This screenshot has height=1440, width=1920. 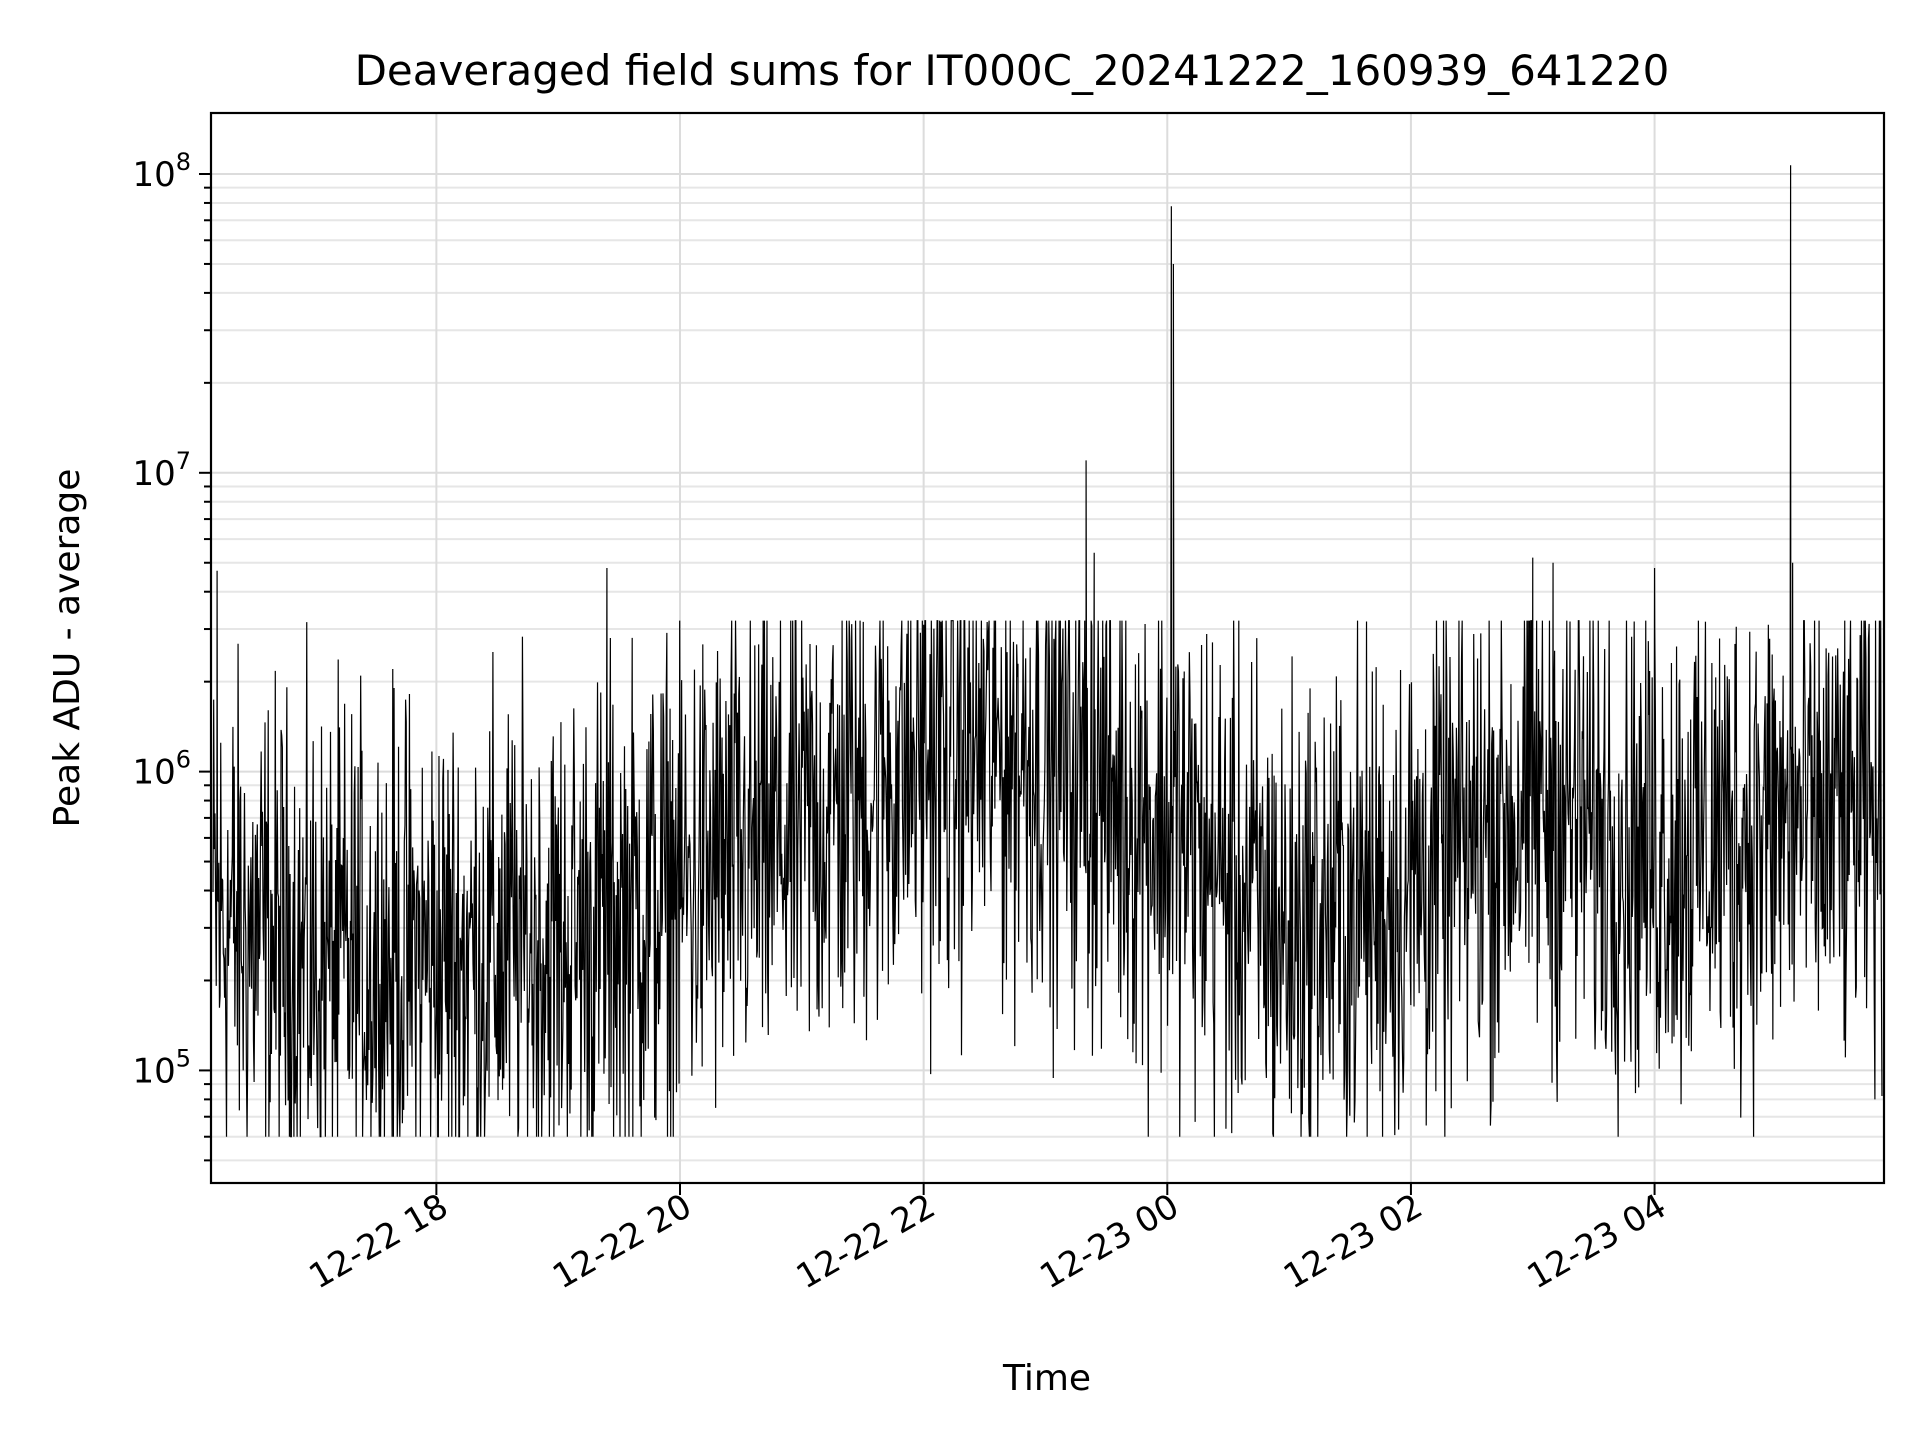 What do you see at coordinates (1046, 1378) in the screenshot?
I see `x-axis-label: Time` at bounding box center [1046, 1378].